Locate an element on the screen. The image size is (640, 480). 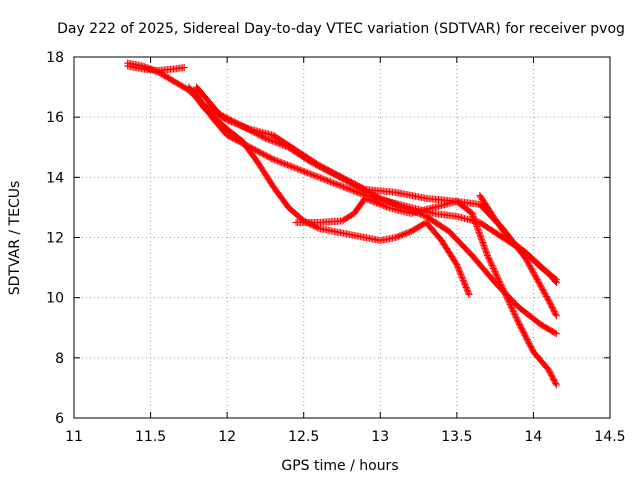
y-axis-label: SDTVAR / TECUs is located at coordinates (15, 238).